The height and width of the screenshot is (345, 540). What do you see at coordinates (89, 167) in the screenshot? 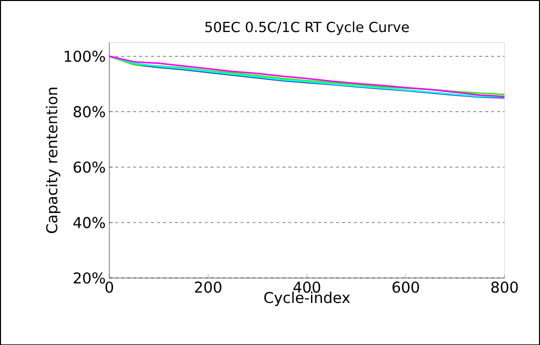
I see `y-tick-label: 60%` at bounding box center [89, 167].